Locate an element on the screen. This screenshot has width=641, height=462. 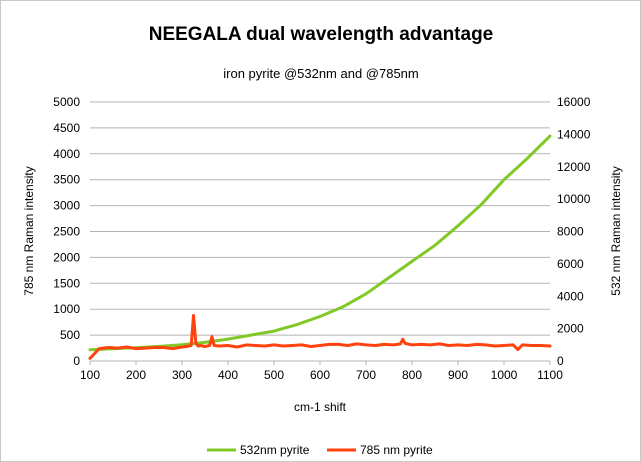
left-y-axis-ticks: 0 500 1000 1500 2000 2500 3000 3500 4000 4500 5000 is located at coordinates (66, 231).